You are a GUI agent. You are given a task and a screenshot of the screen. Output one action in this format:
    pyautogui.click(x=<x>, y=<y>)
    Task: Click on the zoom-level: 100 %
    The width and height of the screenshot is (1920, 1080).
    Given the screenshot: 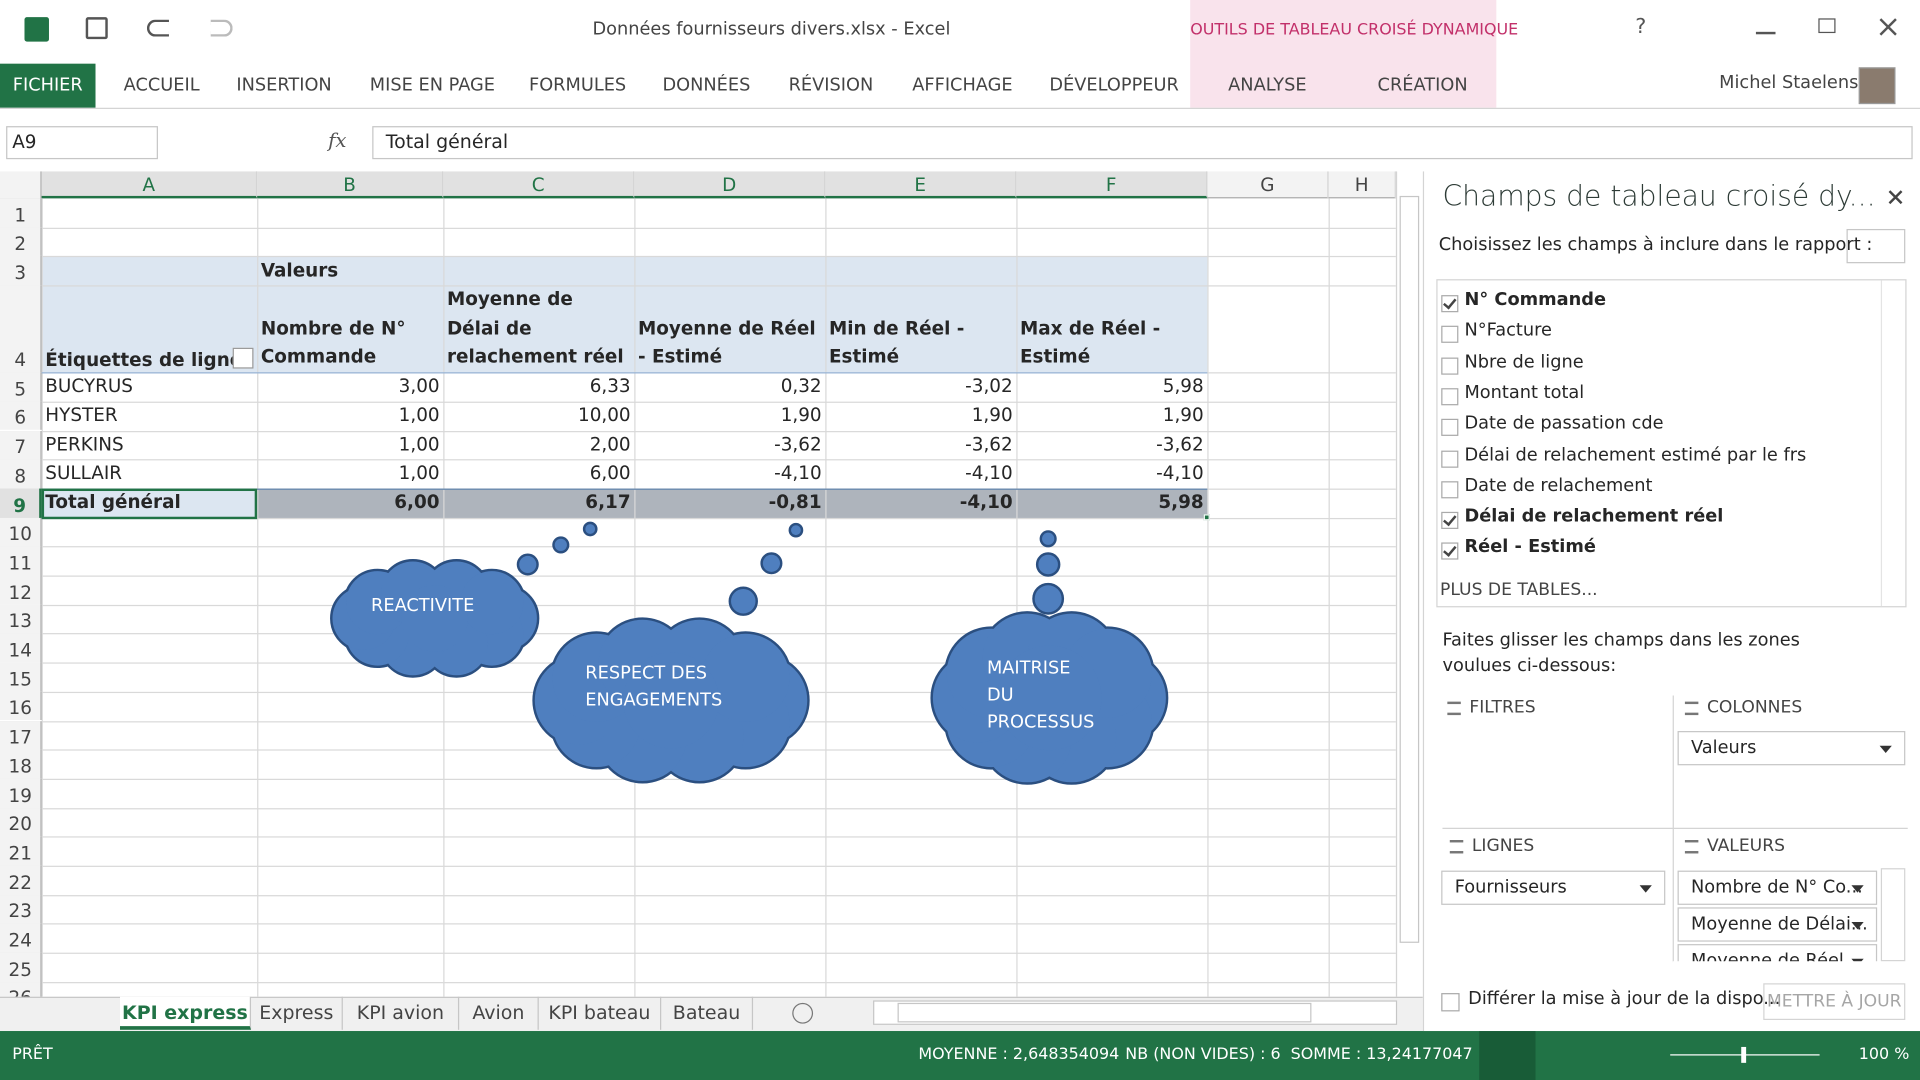 What is the action you would take?
    pyautogui.click(x=1889, y=1055)
    